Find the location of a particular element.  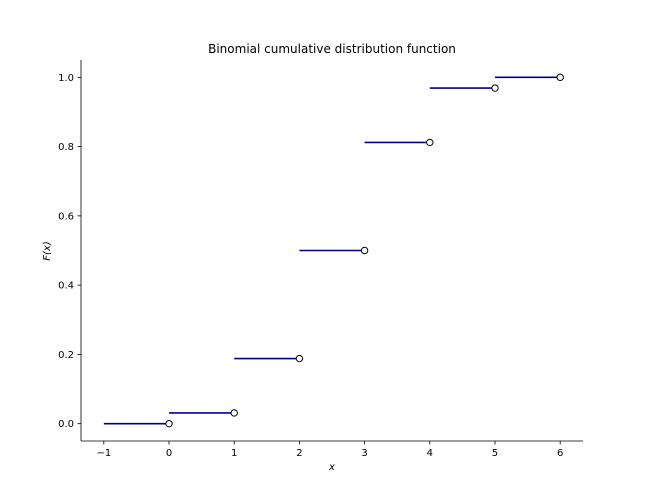

x-tick-label: 1 is located at coordinates (234, 453).